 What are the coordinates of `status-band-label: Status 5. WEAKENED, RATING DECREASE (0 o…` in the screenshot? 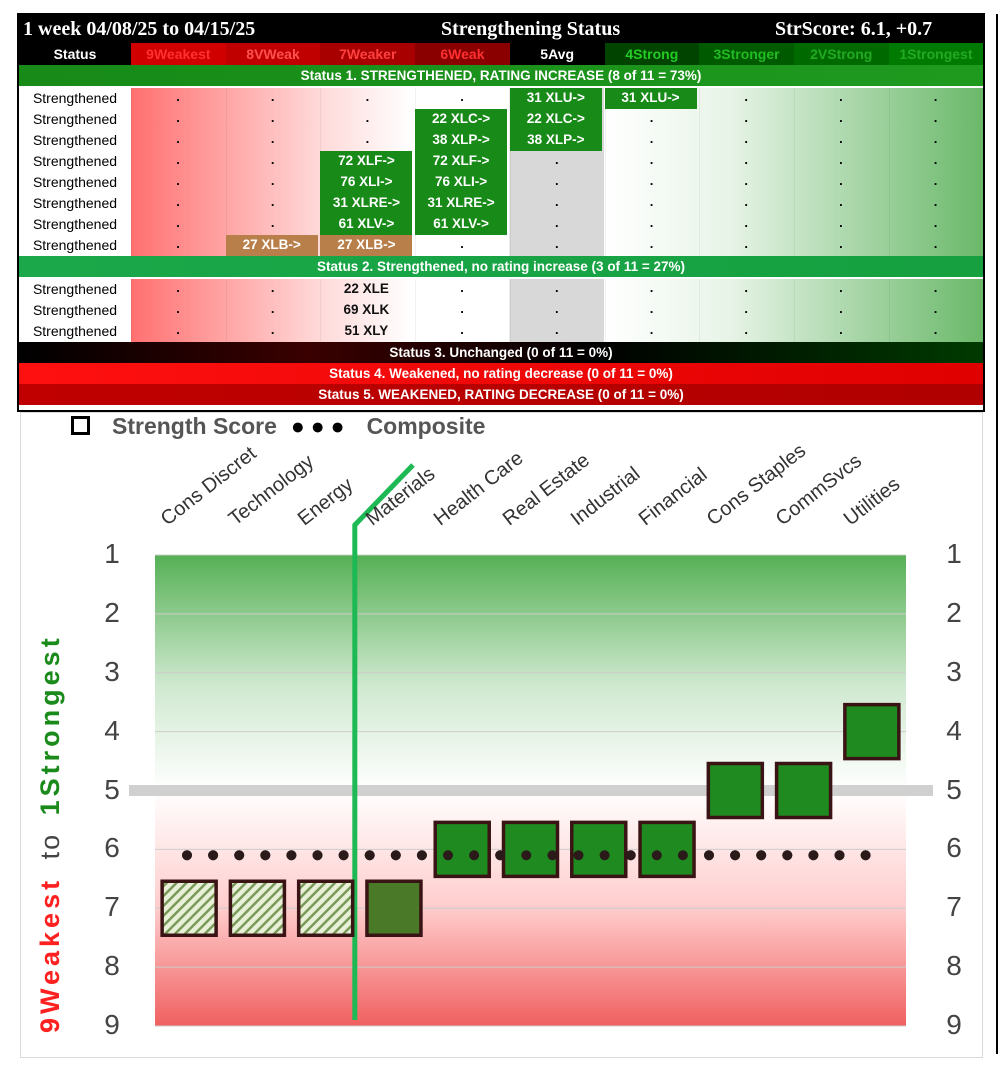 It's located at (501, 394).